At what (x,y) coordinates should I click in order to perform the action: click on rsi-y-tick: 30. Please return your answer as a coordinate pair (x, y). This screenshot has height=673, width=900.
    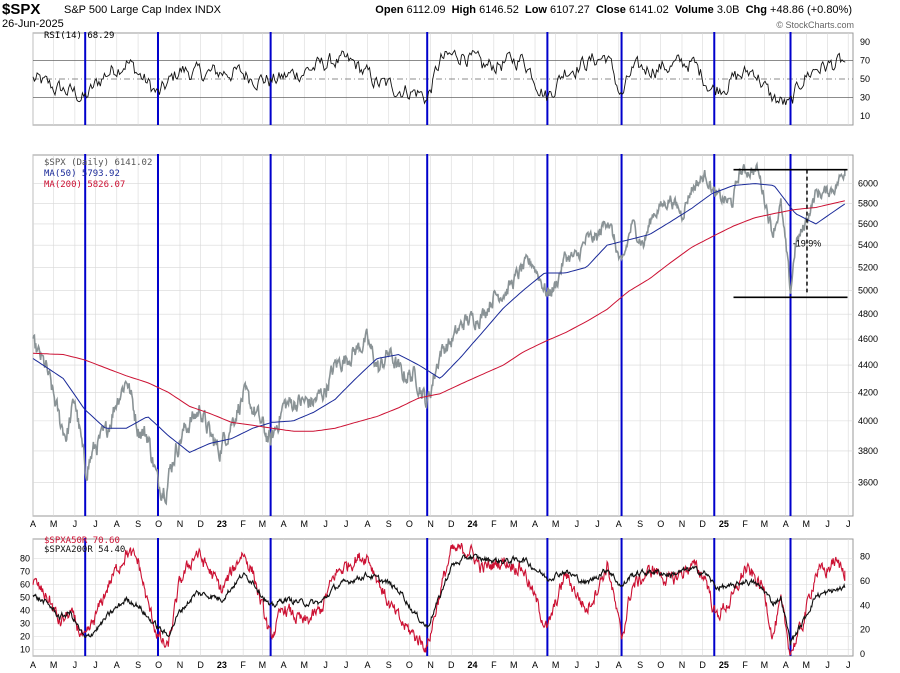
    Looking at the image, I should click on (865, 97).